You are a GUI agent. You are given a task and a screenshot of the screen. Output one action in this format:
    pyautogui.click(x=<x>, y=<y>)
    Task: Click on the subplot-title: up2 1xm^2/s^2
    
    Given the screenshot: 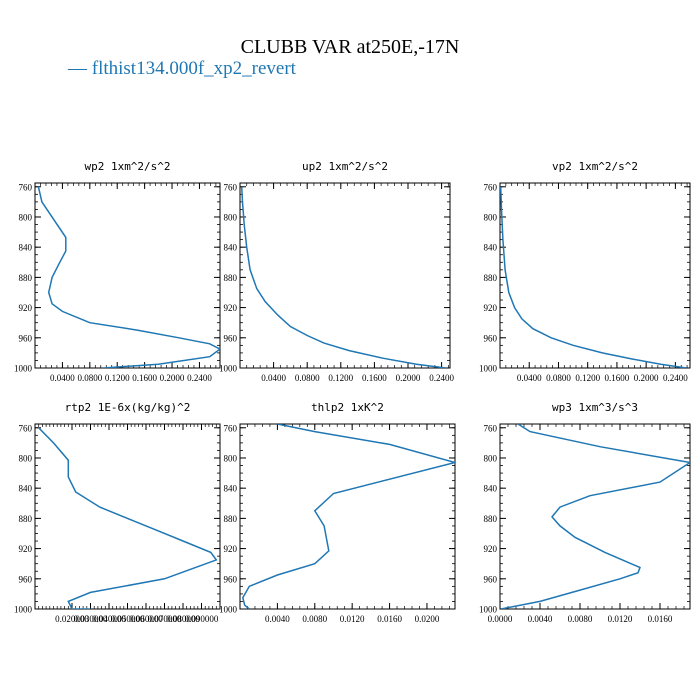 What is the action you would take?
    pyautogui.click(x=345, y=166)
    